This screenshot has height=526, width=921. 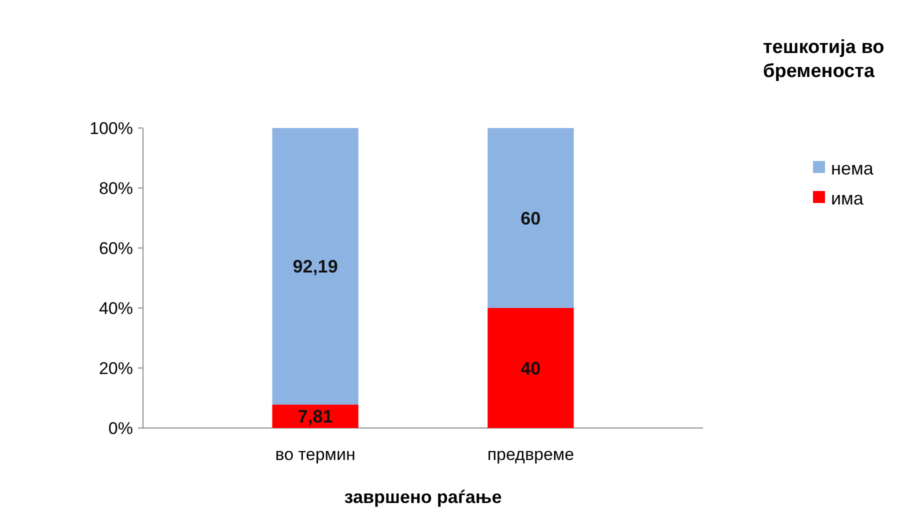 I want to click on y-tick-label: 100%, so click(x=111, y=128).